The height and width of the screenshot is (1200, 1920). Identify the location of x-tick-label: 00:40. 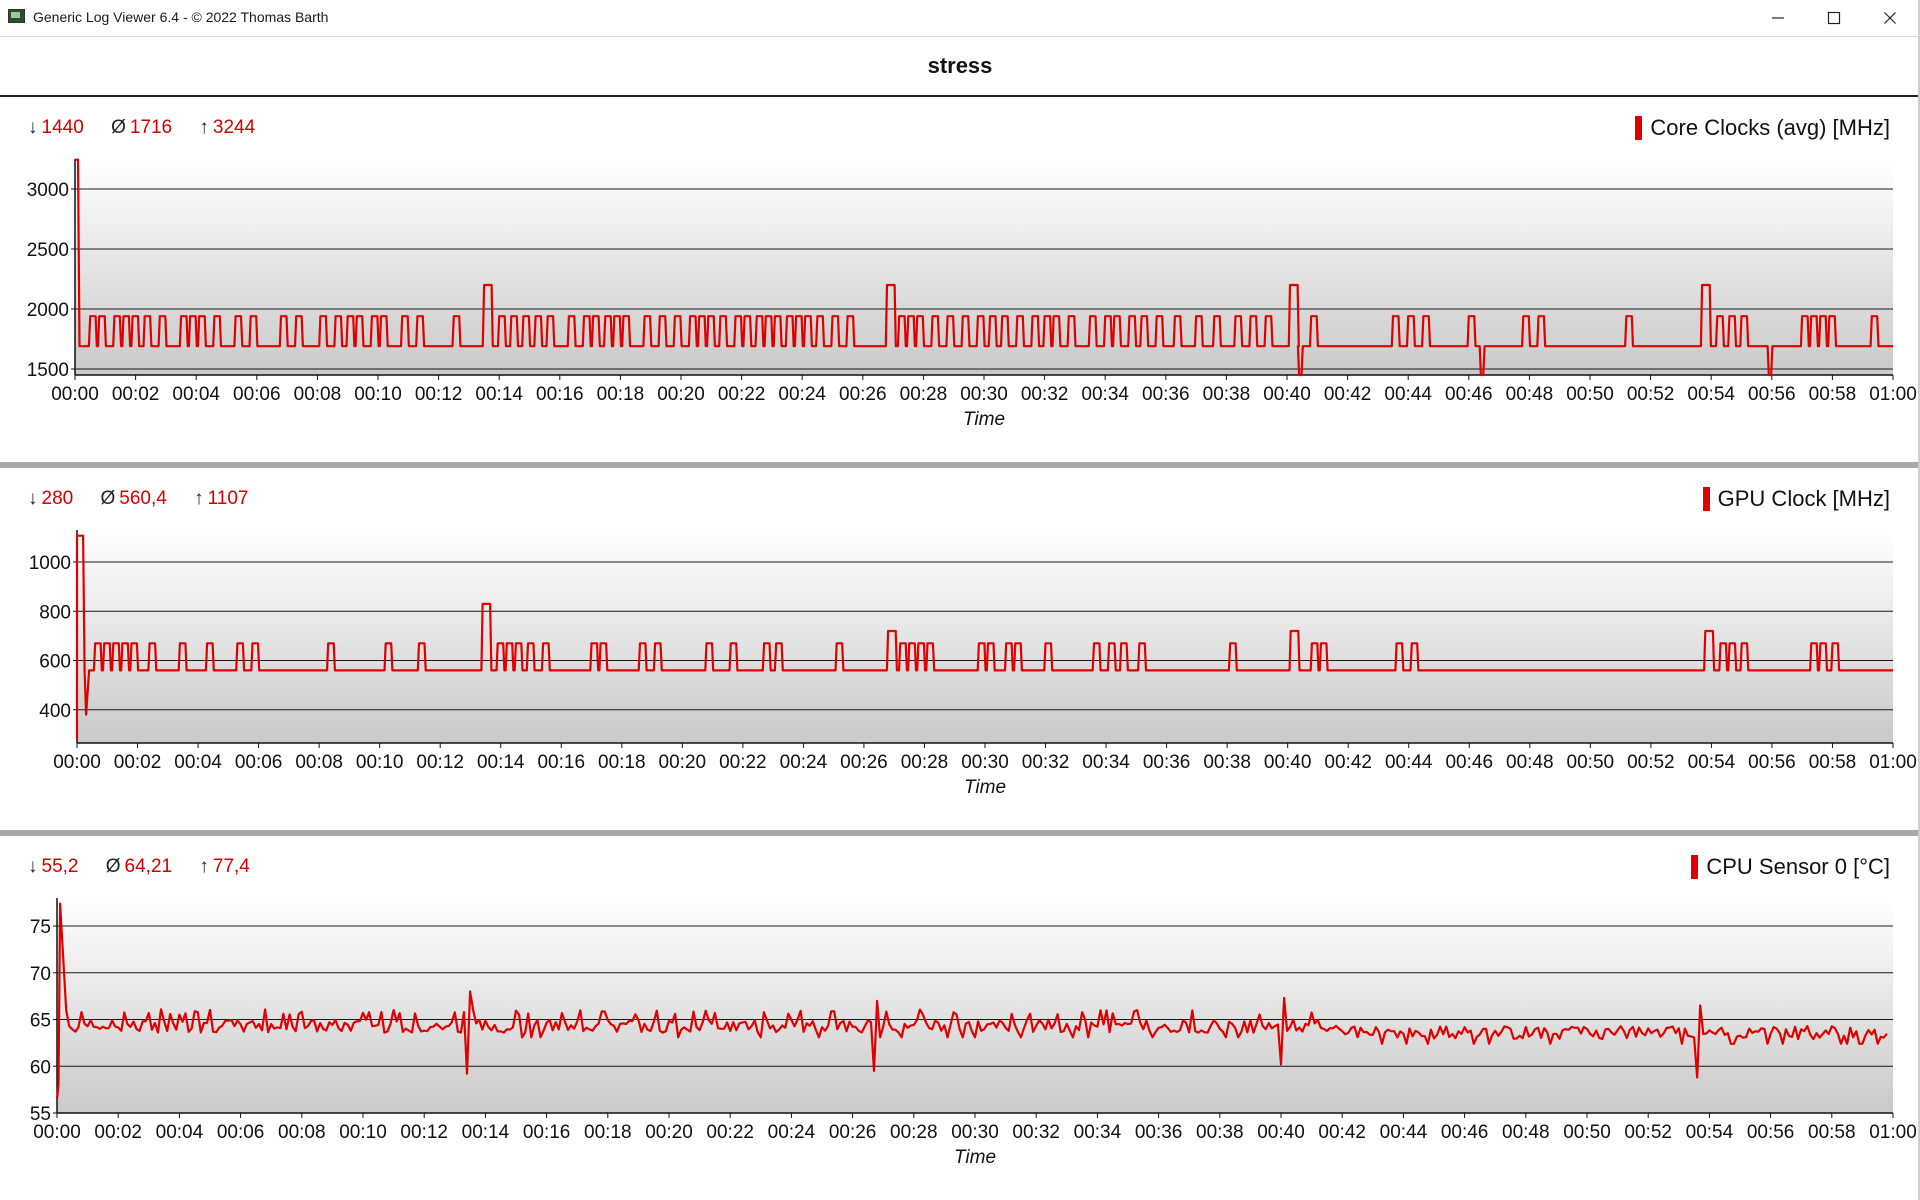
(1288, 762).